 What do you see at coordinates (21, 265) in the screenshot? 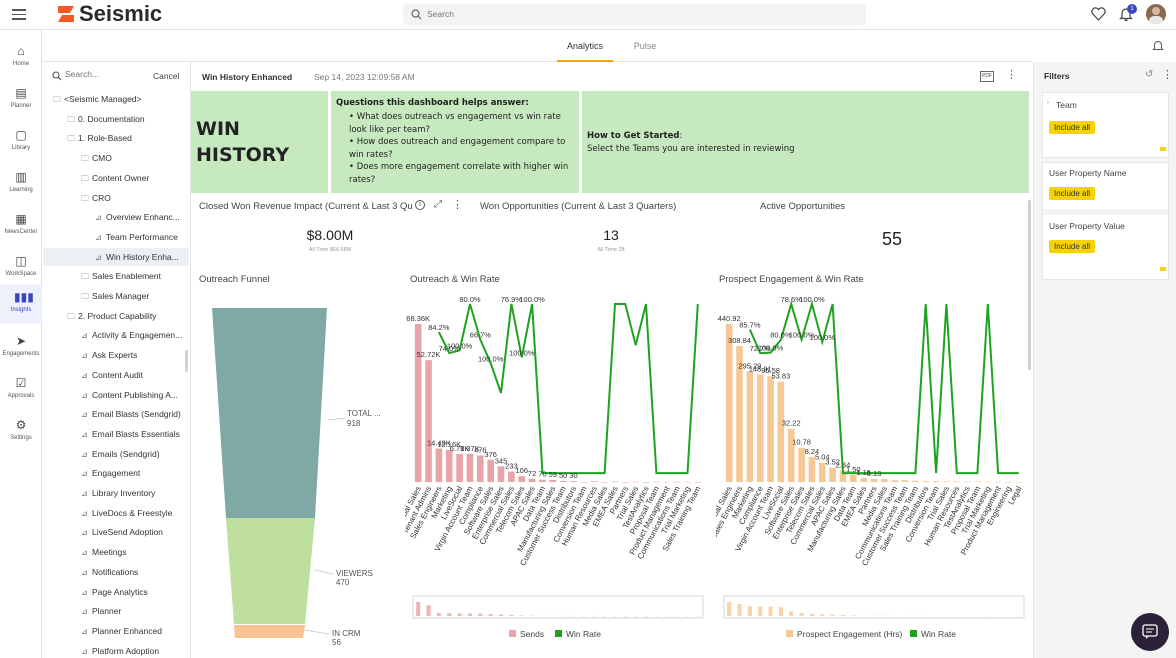
I see `nav-workspace: ◫ WorkSpace` at bounding box center [21, 265].